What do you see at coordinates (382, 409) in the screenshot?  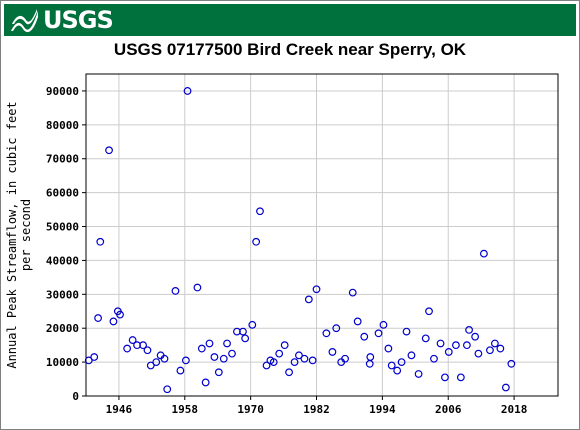 I see `x-tick-label: 1994` at bounding box center [382, 409].